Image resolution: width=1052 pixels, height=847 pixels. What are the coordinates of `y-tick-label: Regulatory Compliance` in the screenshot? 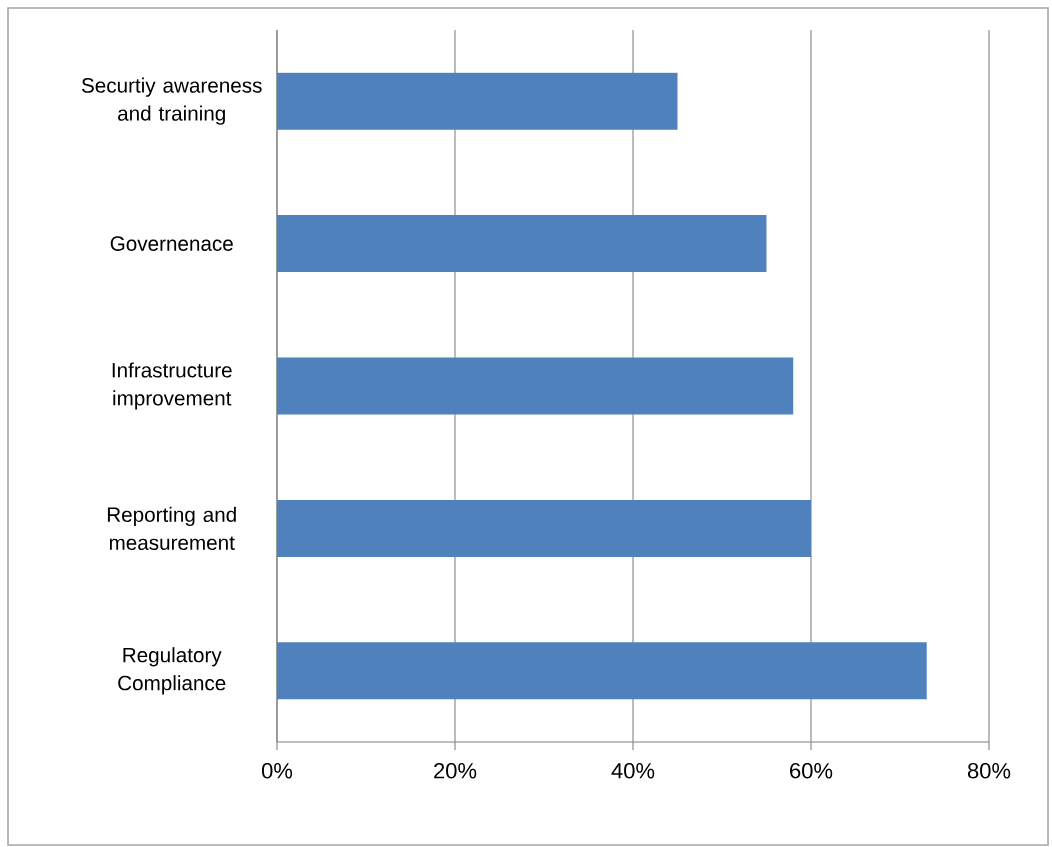 It's located at (172, 671).